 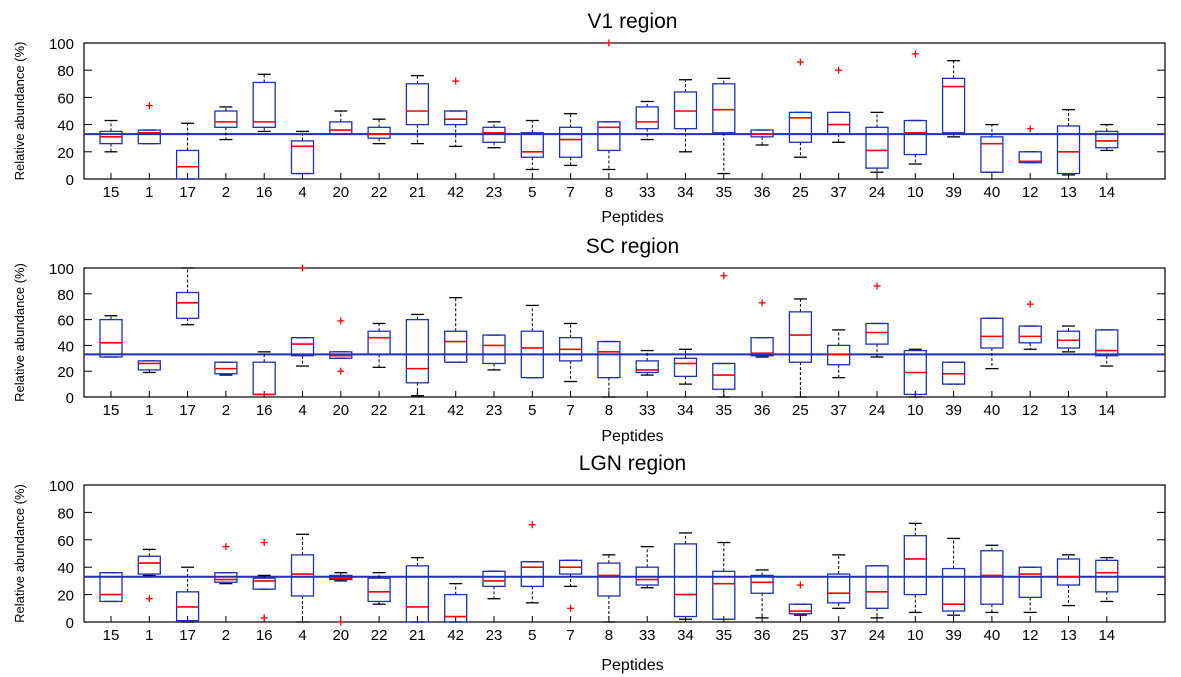 I want to click on y-tick-label: 40, so click(x=65, y=126).